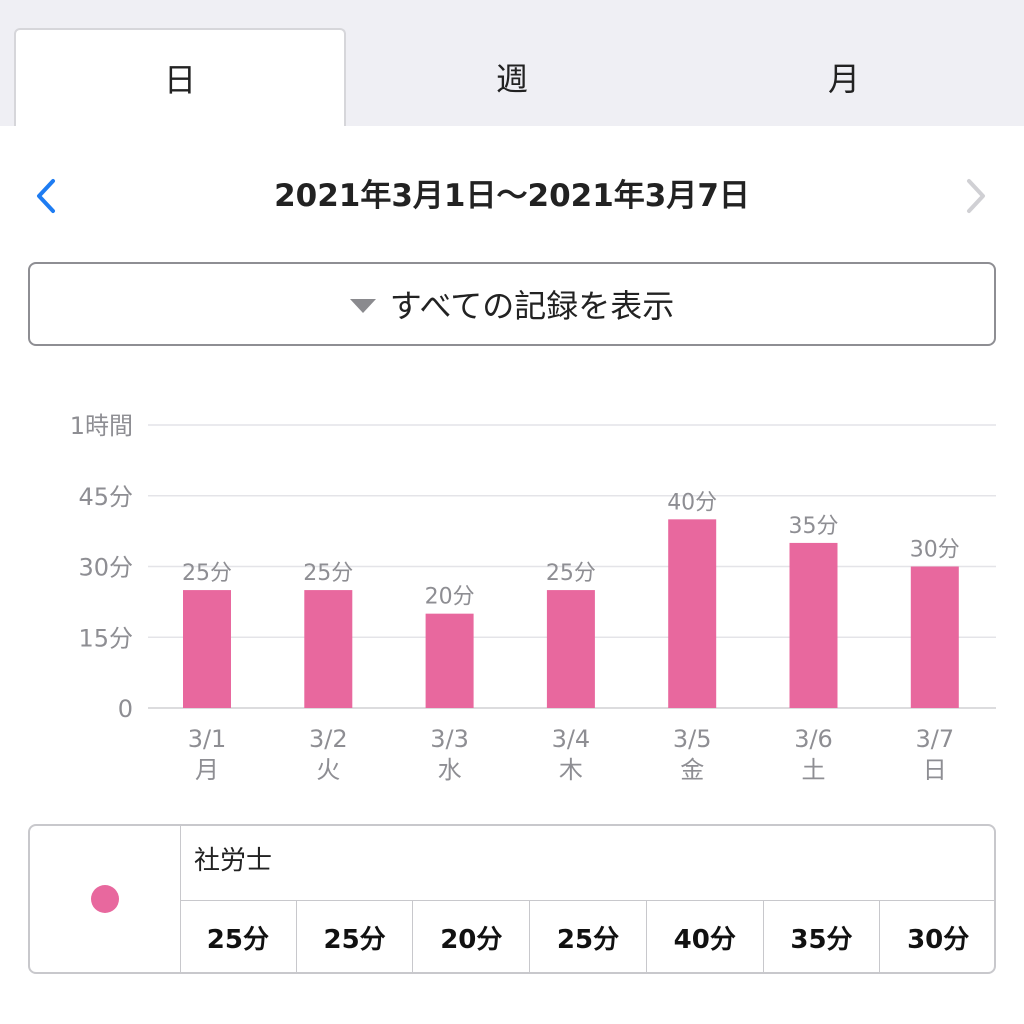 The image size is (1024, 1024). I want to click on chevron-right-icon, so click(976, 196).